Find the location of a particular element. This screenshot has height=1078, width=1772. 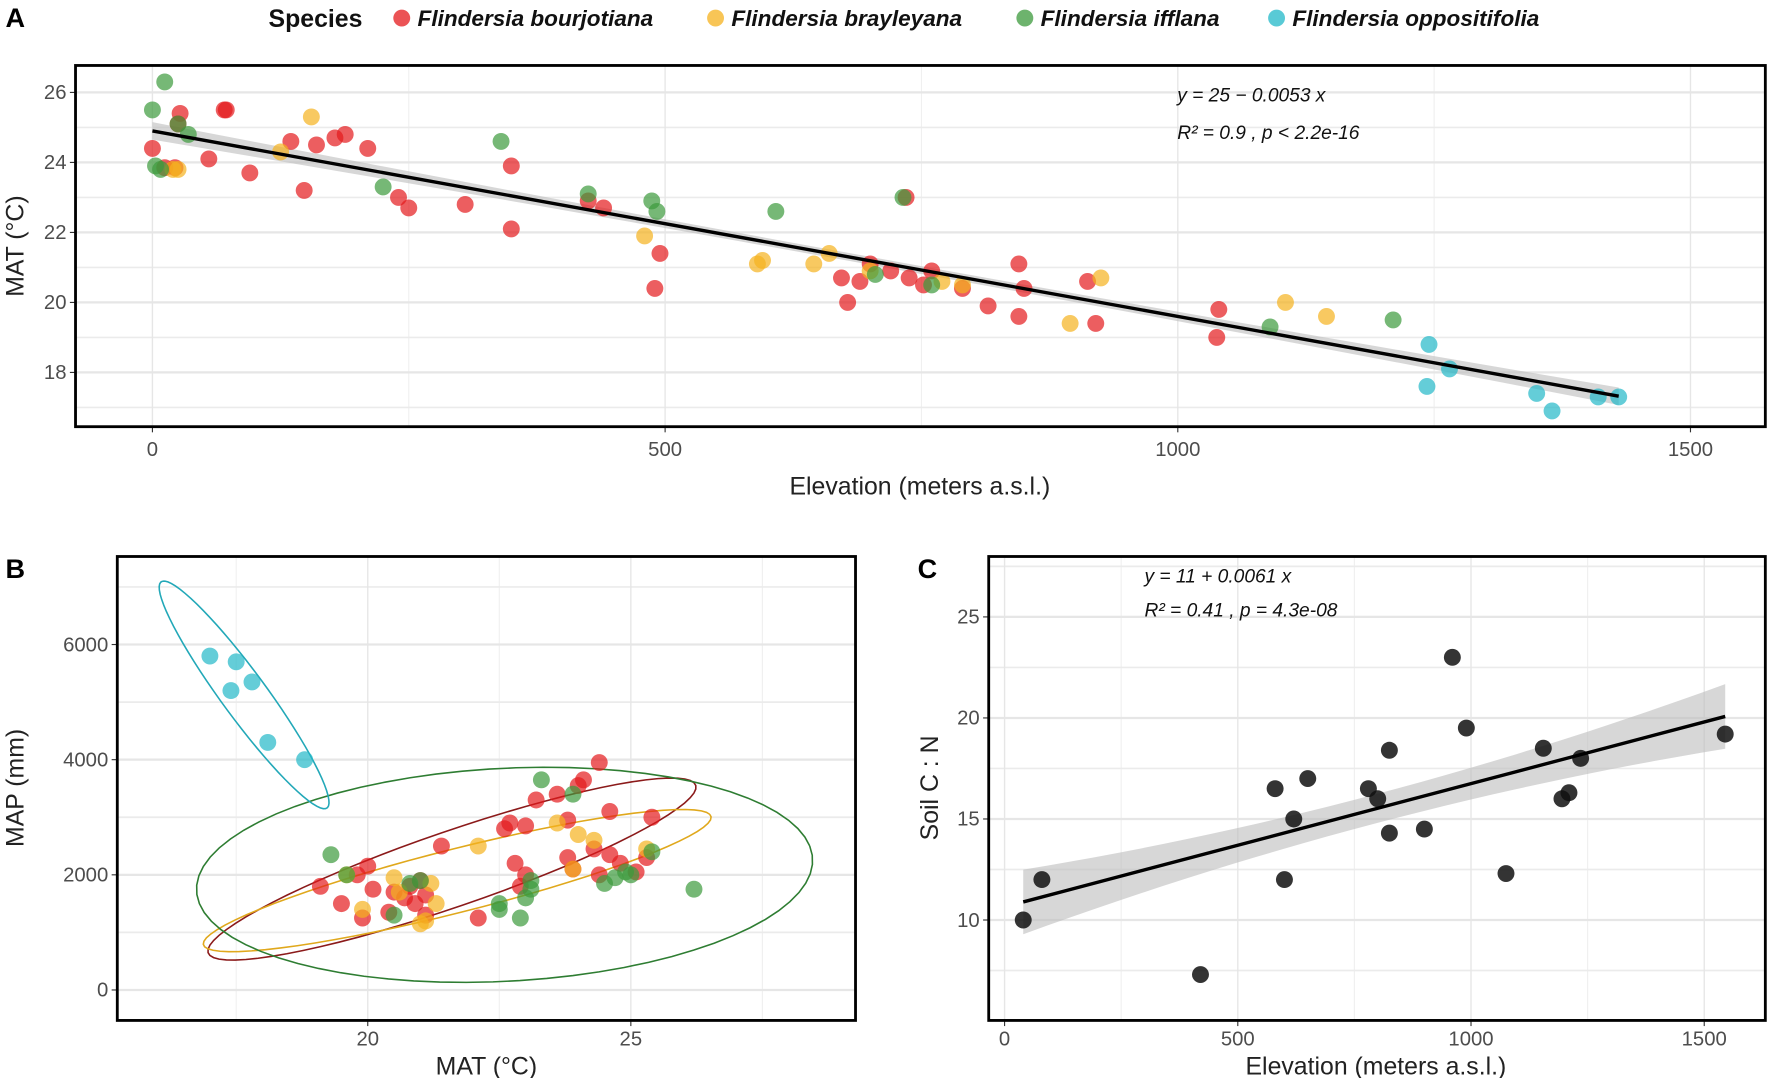

y-tick-label: 4000 is located at coordinates (85, 760).